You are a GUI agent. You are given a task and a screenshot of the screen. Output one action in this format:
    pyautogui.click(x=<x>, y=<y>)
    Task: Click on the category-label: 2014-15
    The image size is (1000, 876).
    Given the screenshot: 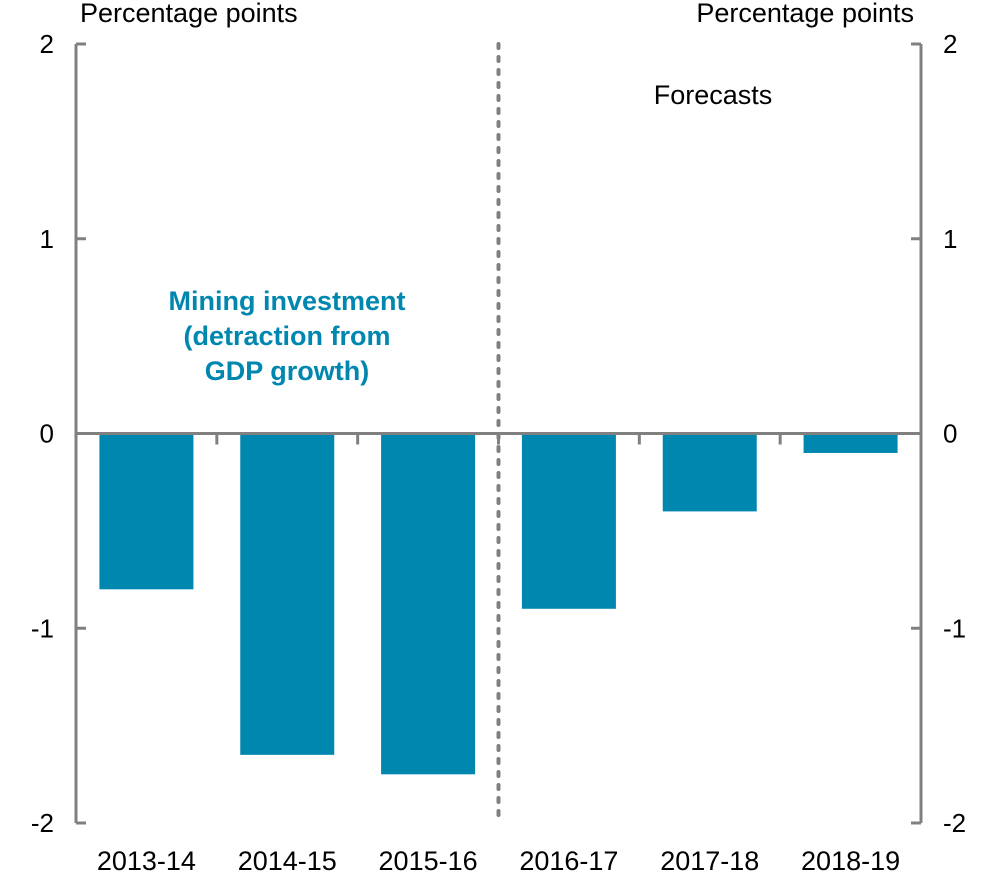 What is the action you would take?
    pyautogui.click(x=287, y=861)
    